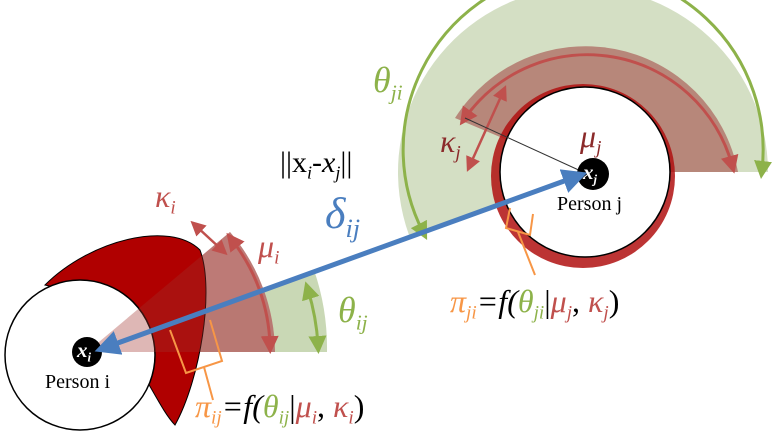 The width and height of the screenshot is (779, 448). What do you see at coordinates (353, 312) in the screenshot?
I see `theta-ij-label: θij` at bounding box center [353, 312].